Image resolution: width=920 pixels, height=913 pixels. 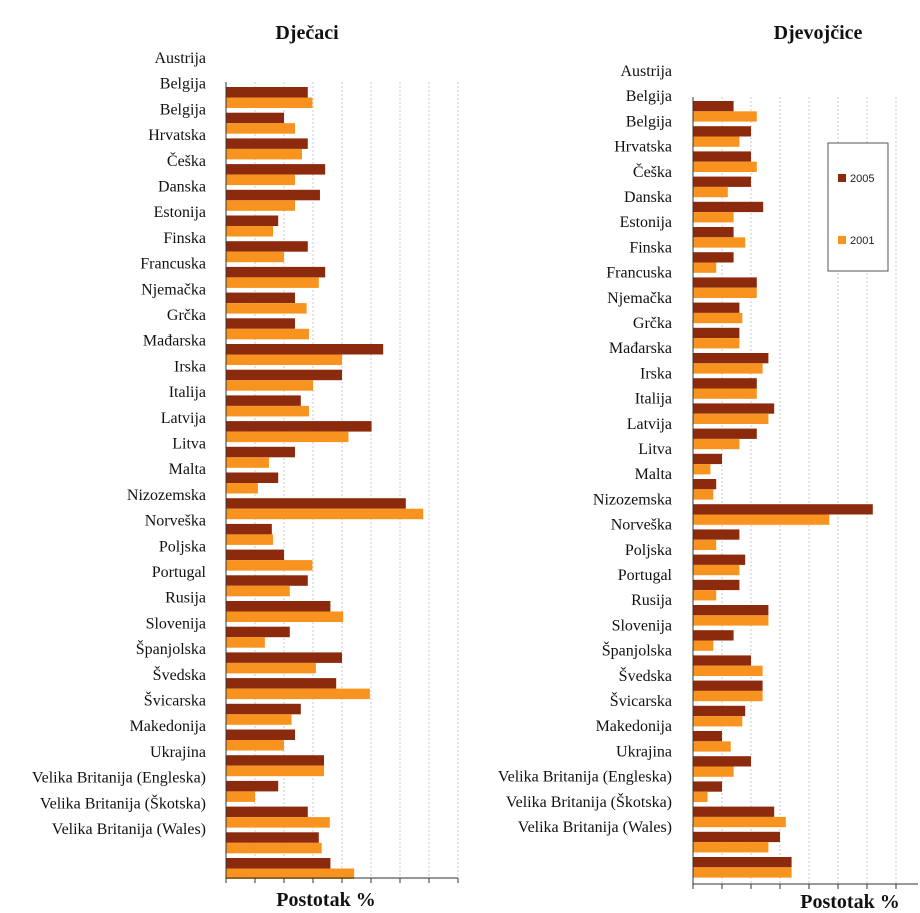 I want to click on category-label: Ukrajina, so click(x=644, y=751).